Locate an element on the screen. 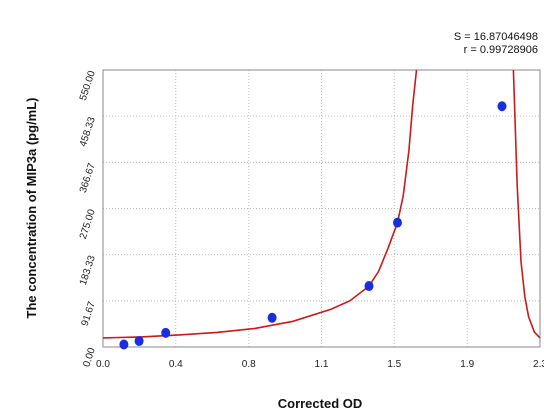 Image resolution: width=544 pixels, height=418 pixels. x-tick-label: 2.3 is located at coordinates (538, 364).